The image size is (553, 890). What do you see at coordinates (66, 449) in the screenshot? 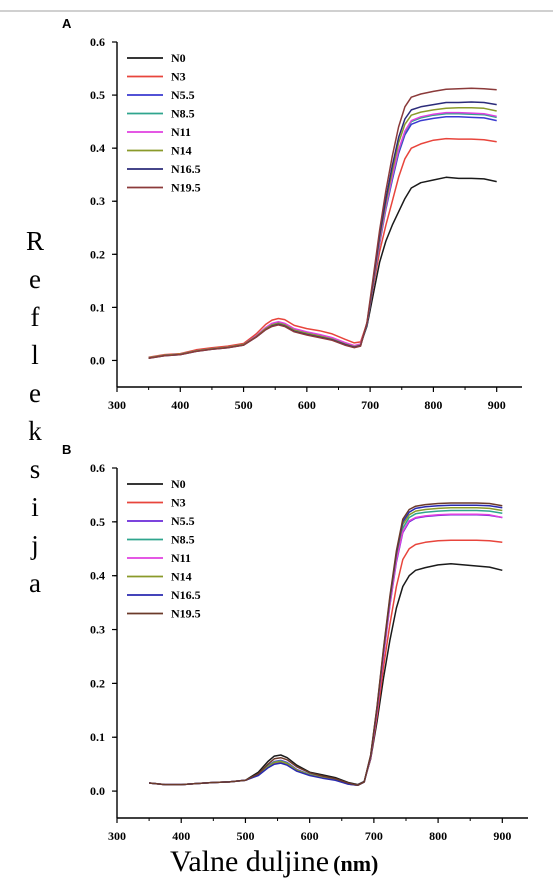
I see `panel-label: B` at bounding box center [66, 449].